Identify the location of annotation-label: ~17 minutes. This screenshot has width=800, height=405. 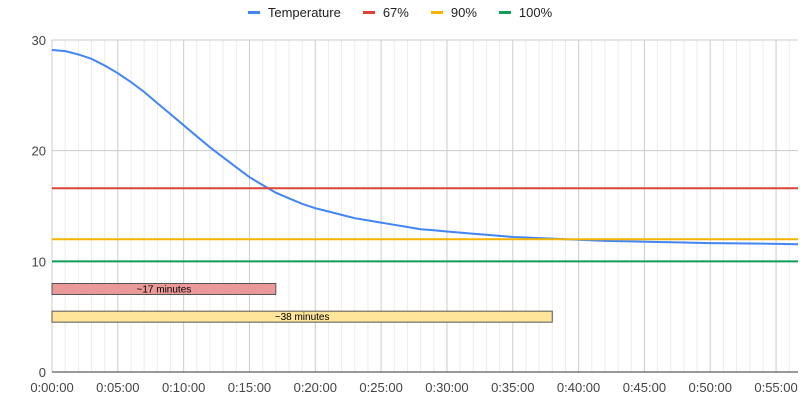
(164, 290).